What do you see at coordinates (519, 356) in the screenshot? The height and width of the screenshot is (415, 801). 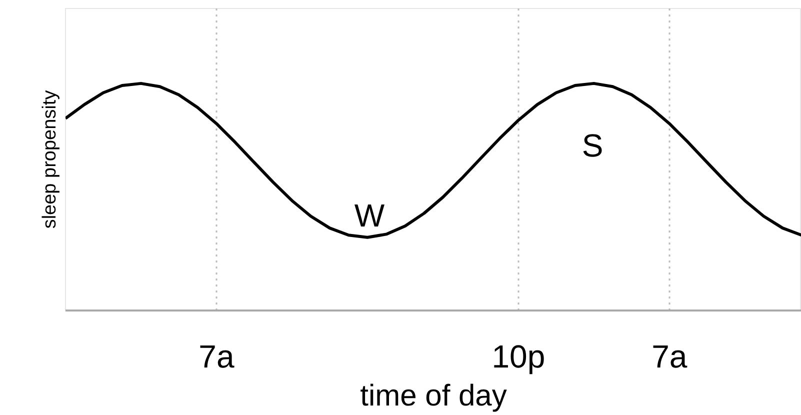 I see `x-tick-label: 10p` at bounding box center [519, 356].